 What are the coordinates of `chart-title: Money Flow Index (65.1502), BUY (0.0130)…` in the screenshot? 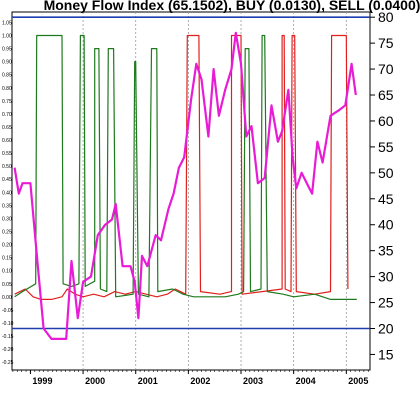 It's located at (232, 6).